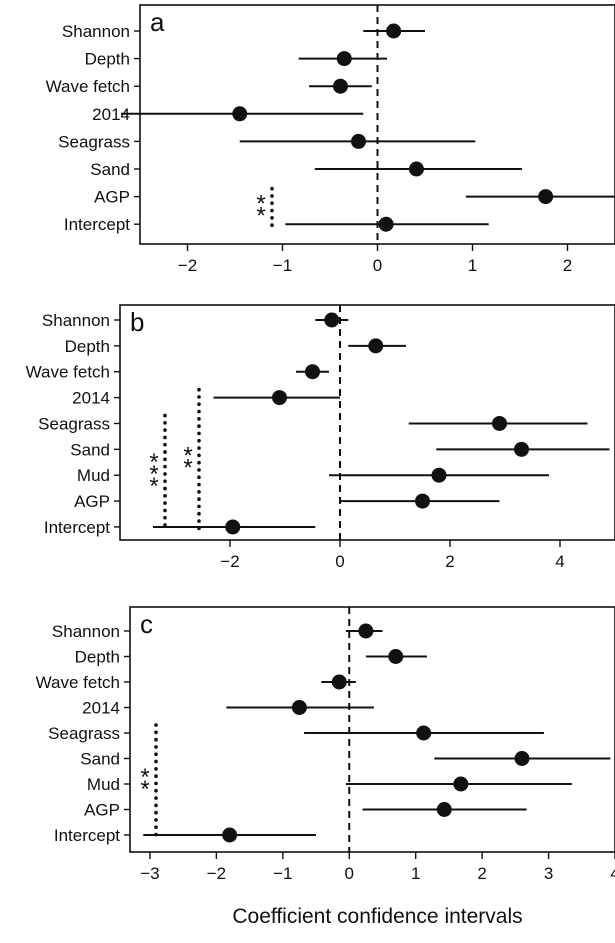 The image size is (615, 943). What do you see at coordinates (548, 873) in the screenshot?
I see `x-tick-label: 3` at bounding box center [548, 873].